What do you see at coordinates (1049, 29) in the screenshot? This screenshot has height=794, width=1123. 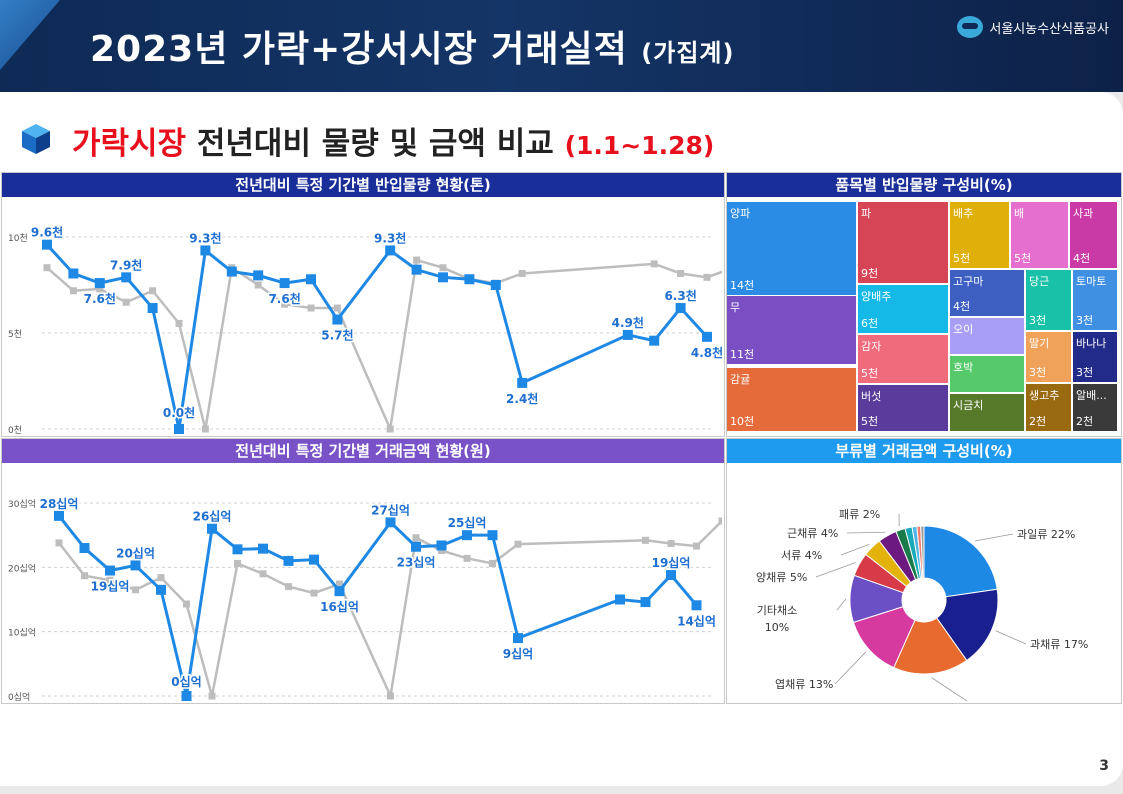 I see `org-name: 서울시농수산식품공사` at bounding box center [1049, 29].